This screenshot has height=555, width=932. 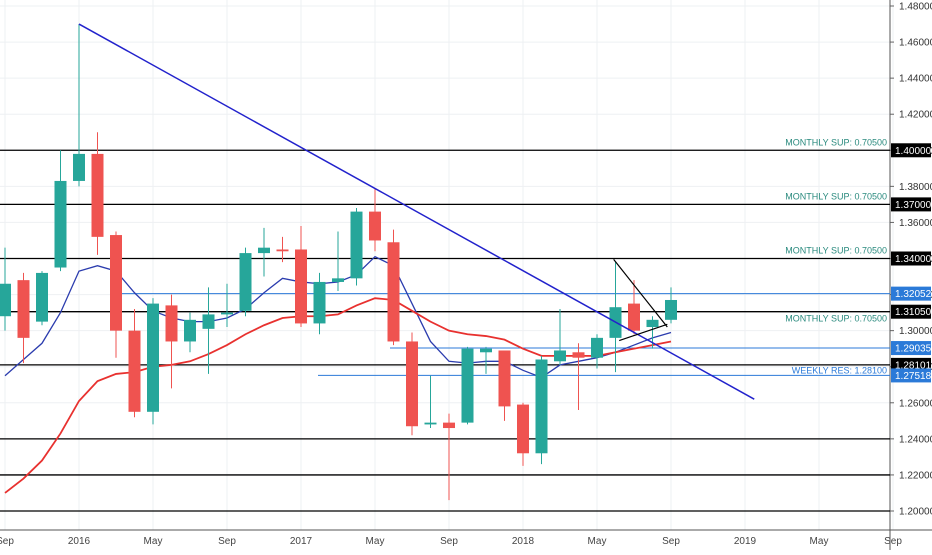 What do you see at coordinates (915, 223) in the screenshot?
I see `y-tick-label: 1.36000` at bounding box center [915, 223].